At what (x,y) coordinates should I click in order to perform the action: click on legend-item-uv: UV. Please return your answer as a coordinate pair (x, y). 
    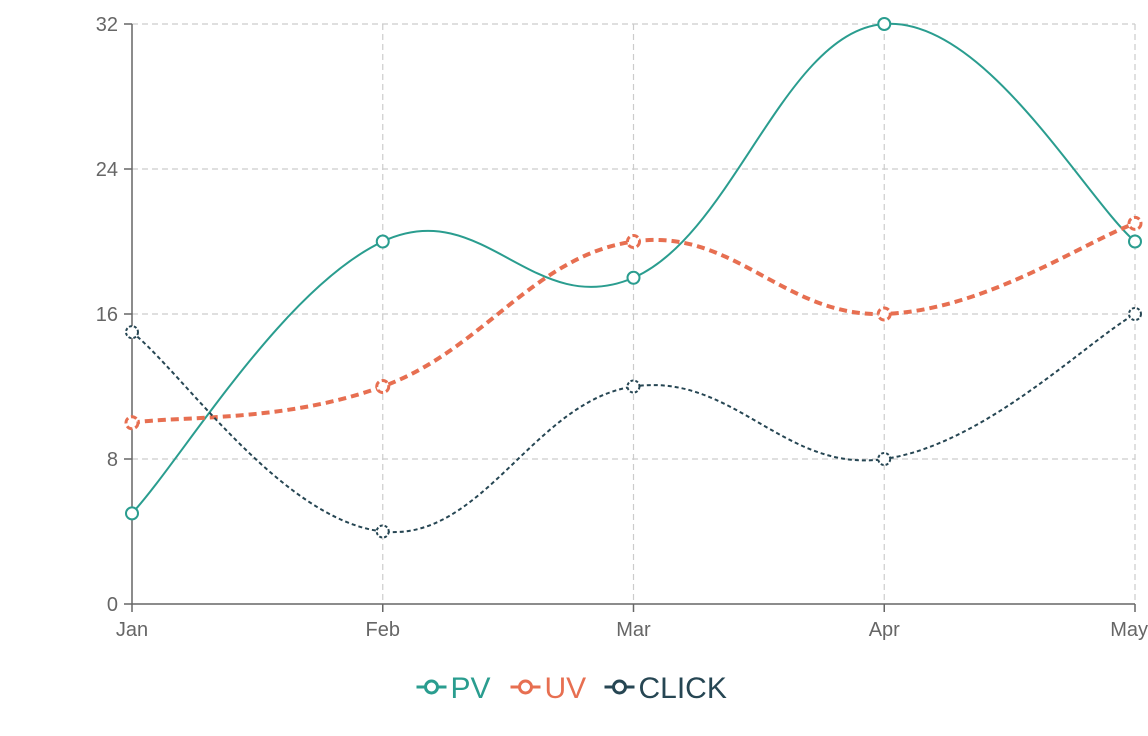
    Looking at the image, I should click on (548, 688).